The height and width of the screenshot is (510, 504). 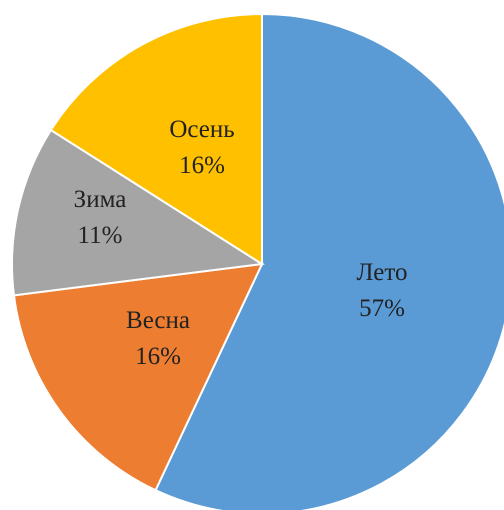 What do you see at coordinates (382, 308) in the screenshot?
I see `slice-percent: 57%` at bounding box center [382, 308].